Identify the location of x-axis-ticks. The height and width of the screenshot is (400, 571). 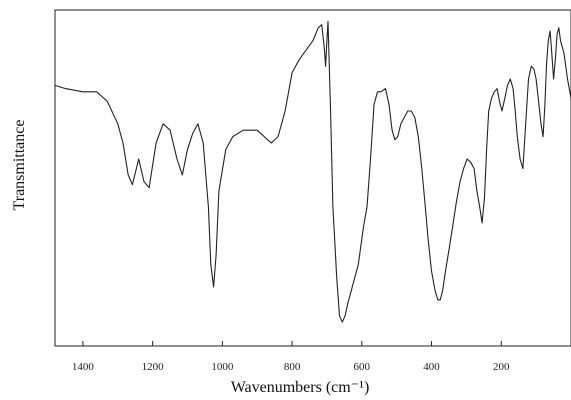
(292, 343).